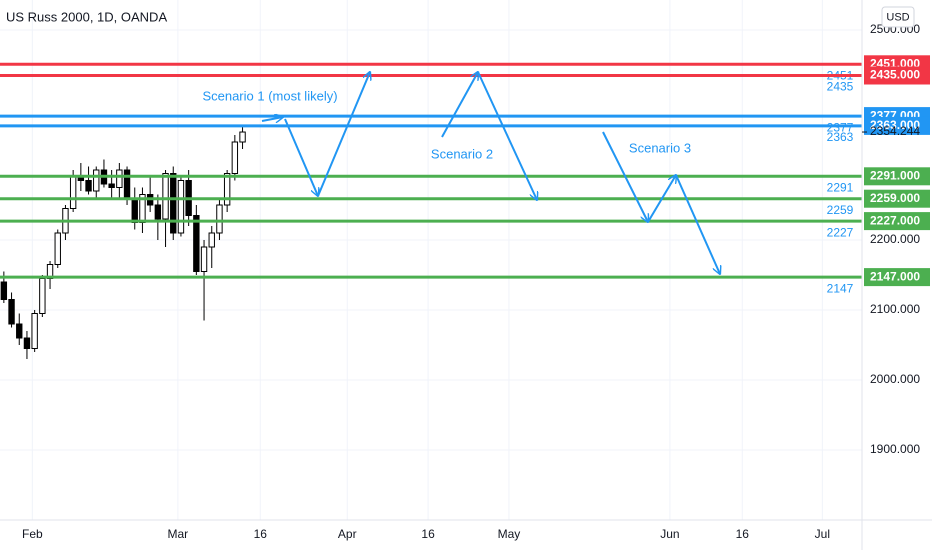  I want to click on level-price-label: 2363.000, so click(895, 125).